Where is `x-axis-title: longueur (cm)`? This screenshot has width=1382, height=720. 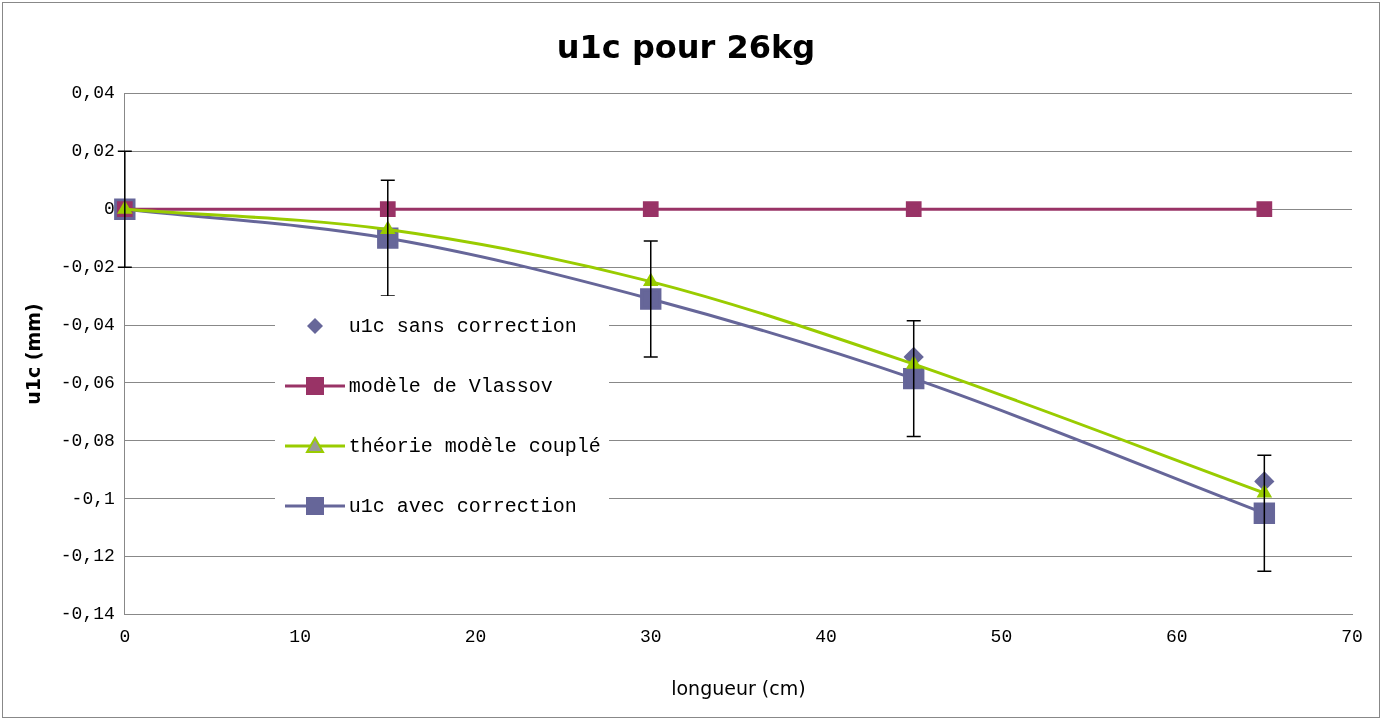 x-axis-title: longueur (cm) is located at coordinates (738, 687).